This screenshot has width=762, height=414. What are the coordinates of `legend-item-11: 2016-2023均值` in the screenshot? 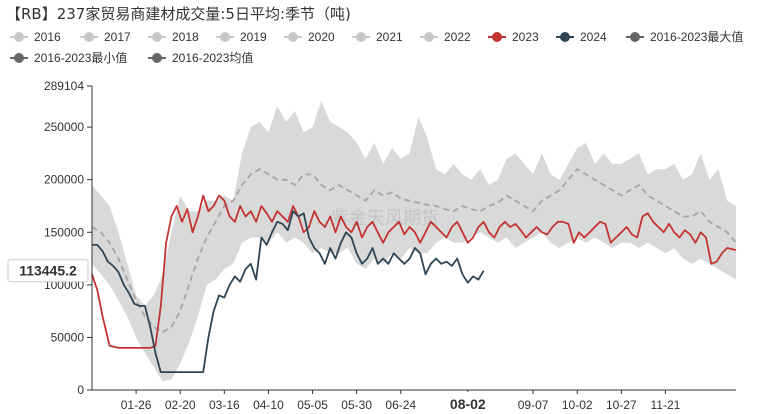 It's located at (200, 57).